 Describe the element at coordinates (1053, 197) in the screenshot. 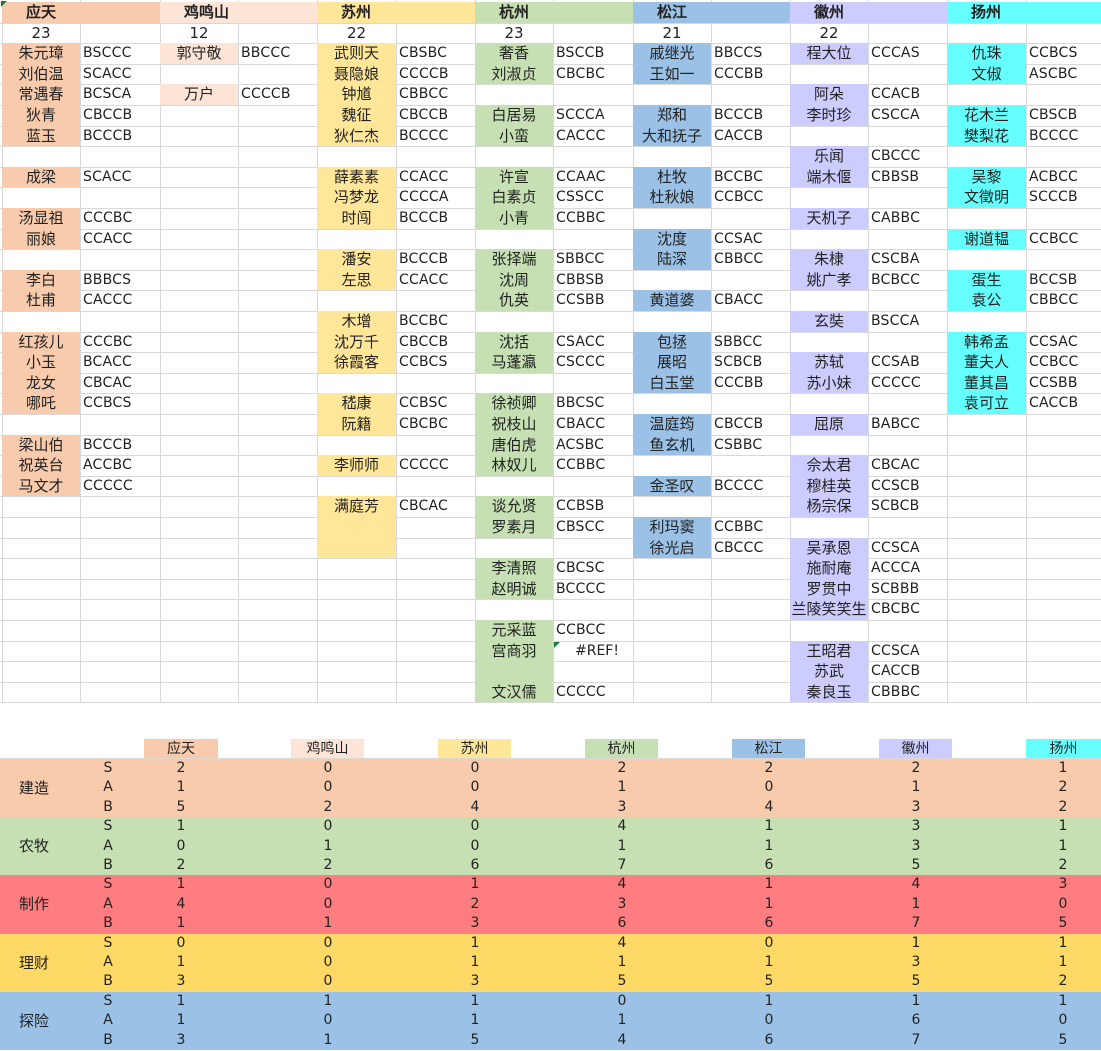

I see `hero-code-cell: SCCCB` at that location.